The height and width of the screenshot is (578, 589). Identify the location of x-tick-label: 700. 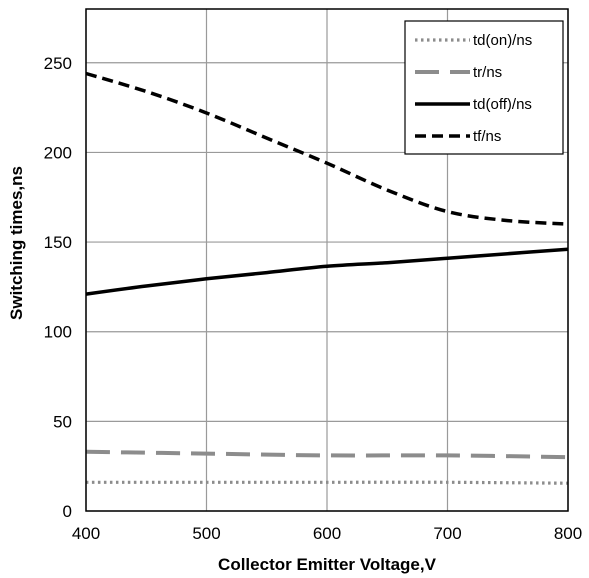
(447, 533).